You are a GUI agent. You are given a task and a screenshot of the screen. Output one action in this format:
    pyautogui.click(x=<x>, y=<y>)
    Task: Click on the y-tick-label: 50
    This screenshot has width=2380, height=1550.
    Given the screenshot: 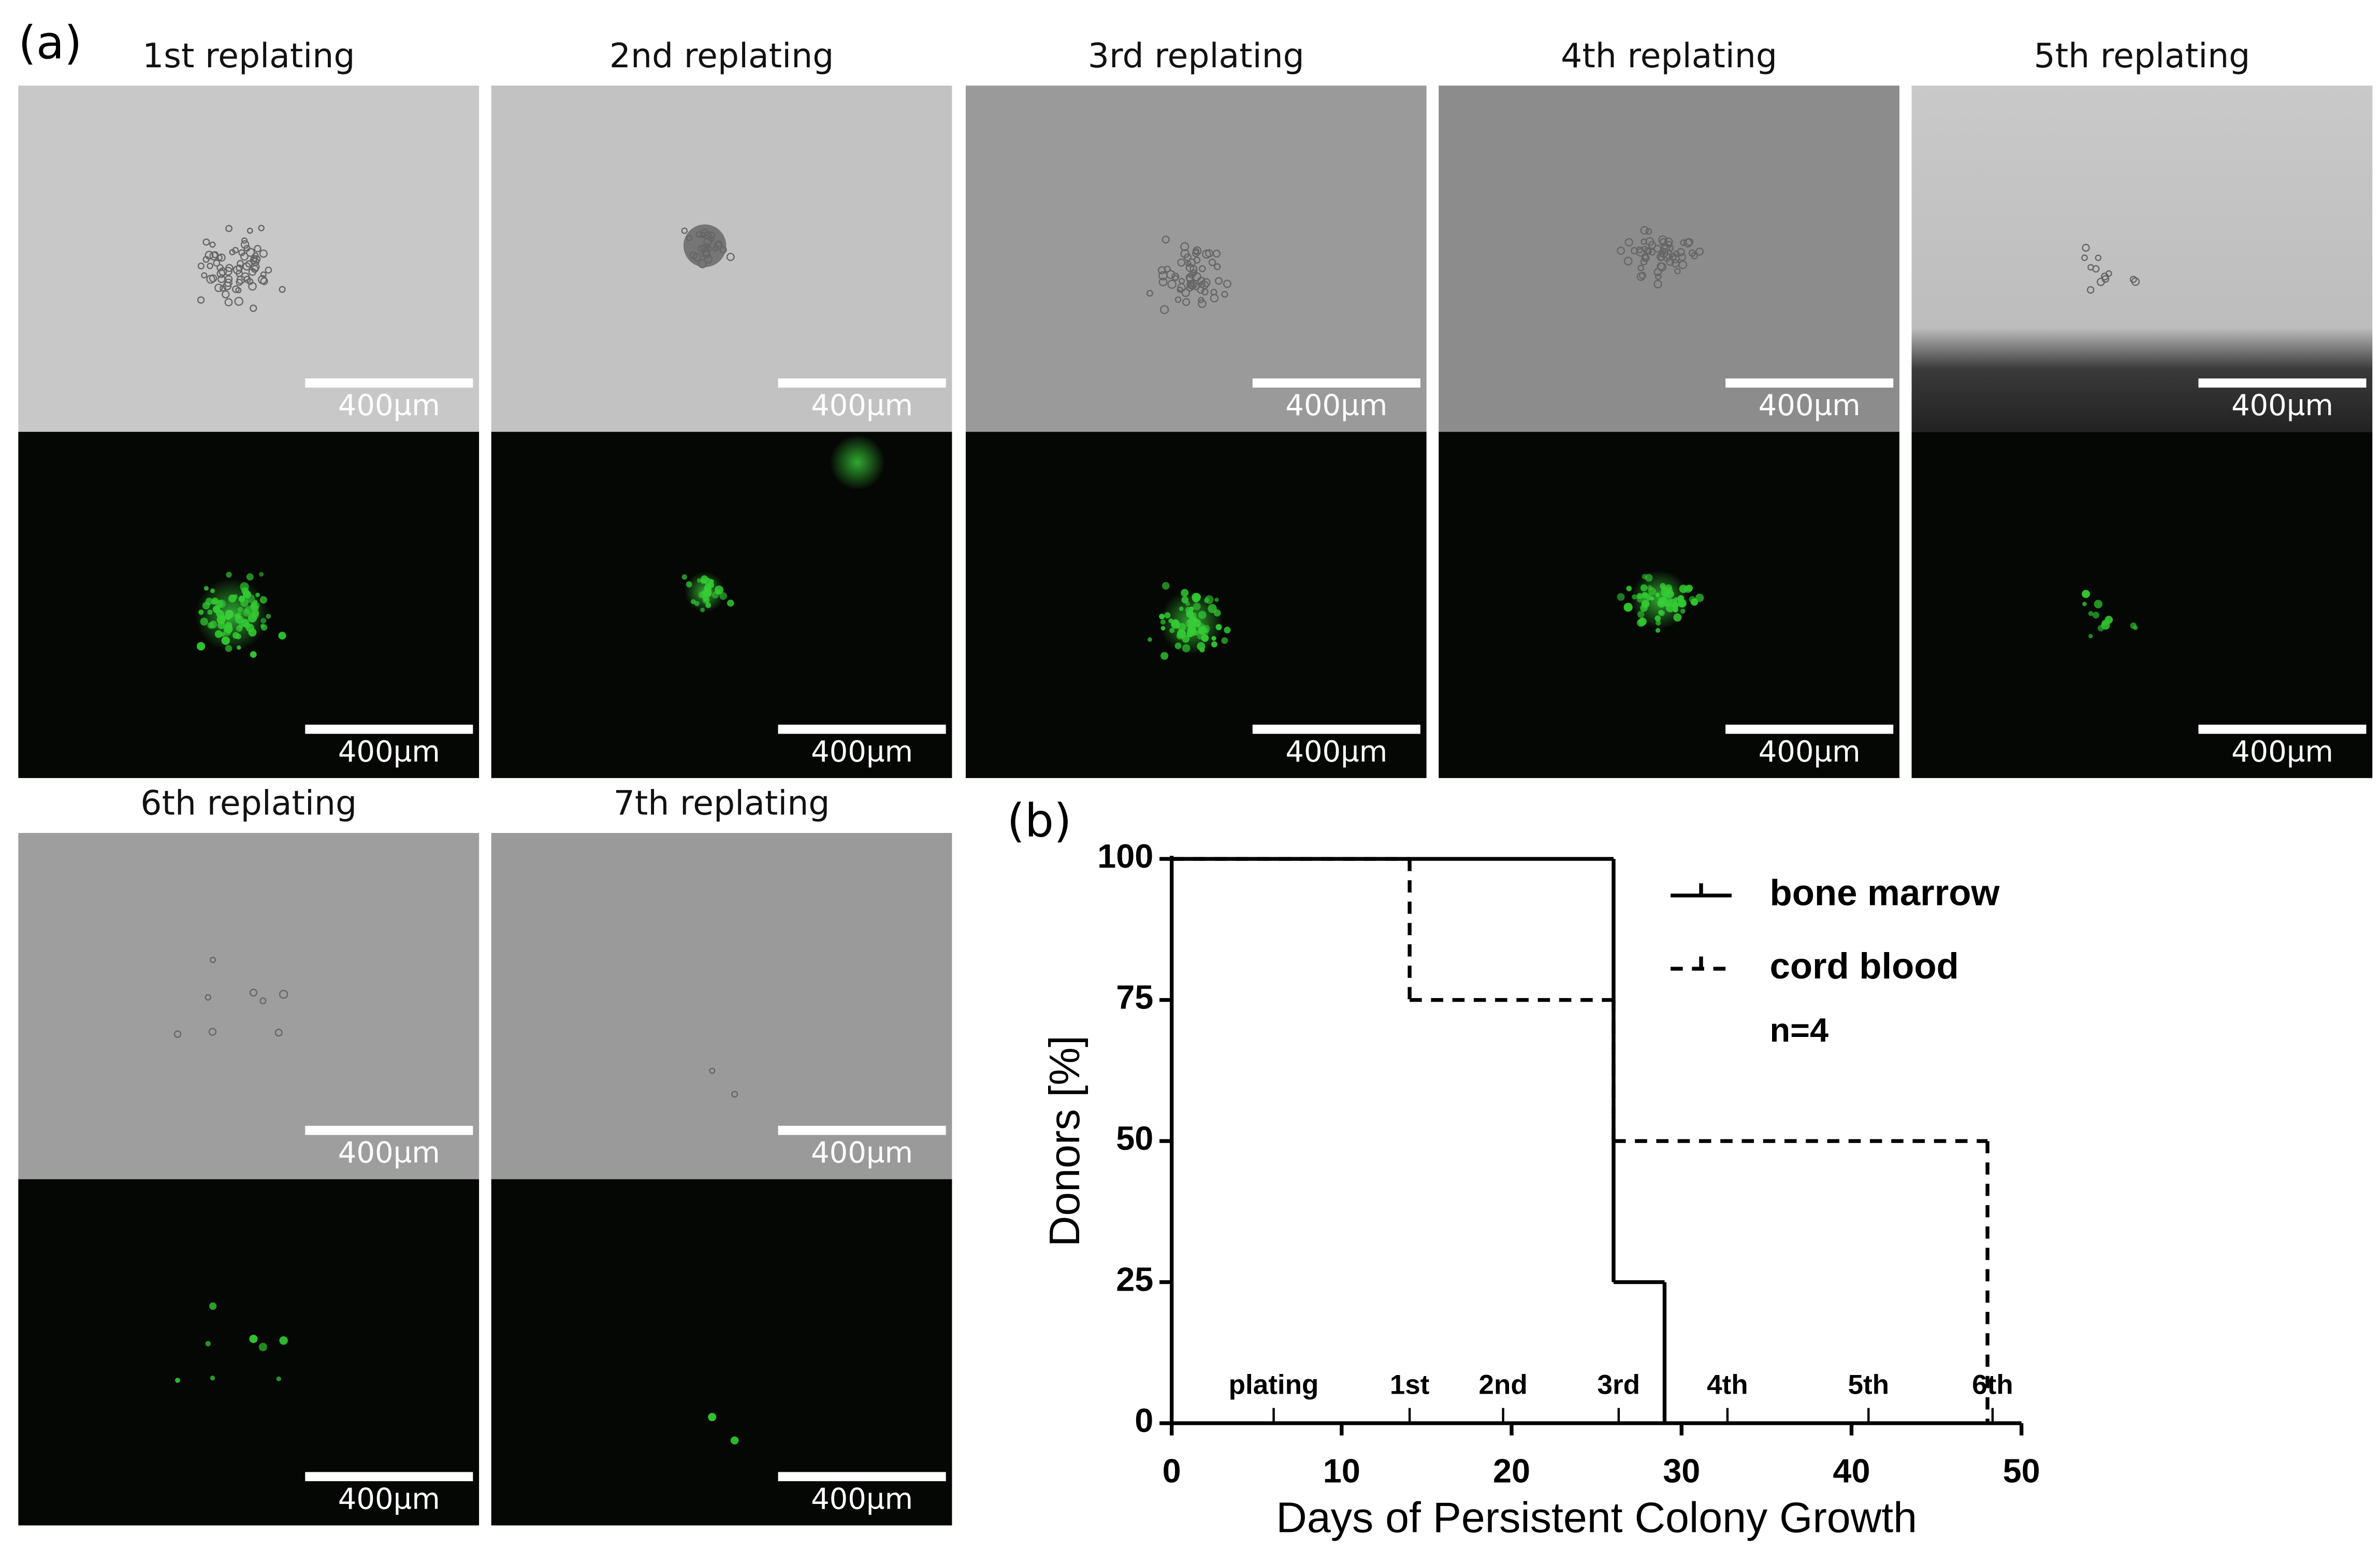 What is the action you would take?
    pyautogui.click(x=1134, y=1138)
    